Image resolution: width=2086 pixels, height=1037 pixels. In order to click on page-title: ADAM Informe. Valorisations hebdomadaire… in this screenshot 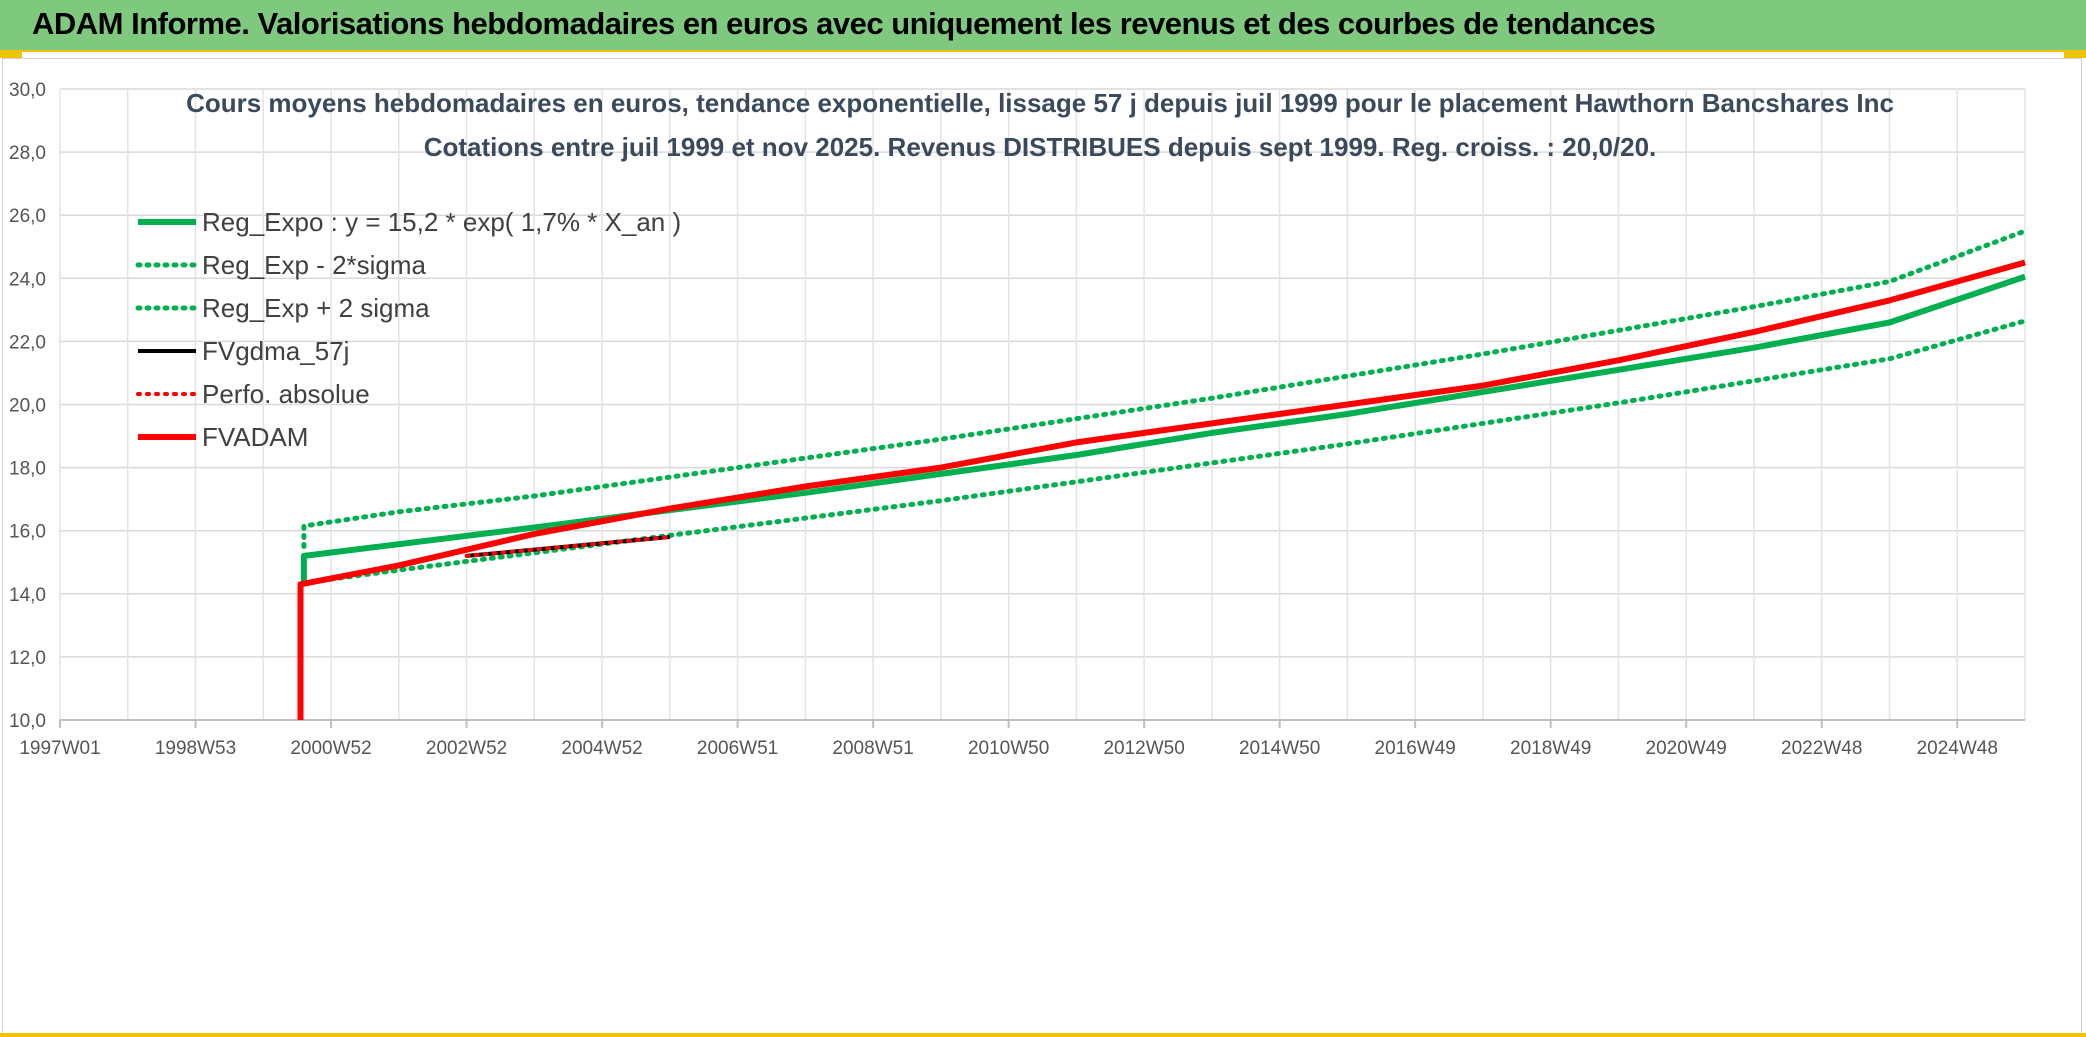, I will do `click(844, 23)`.